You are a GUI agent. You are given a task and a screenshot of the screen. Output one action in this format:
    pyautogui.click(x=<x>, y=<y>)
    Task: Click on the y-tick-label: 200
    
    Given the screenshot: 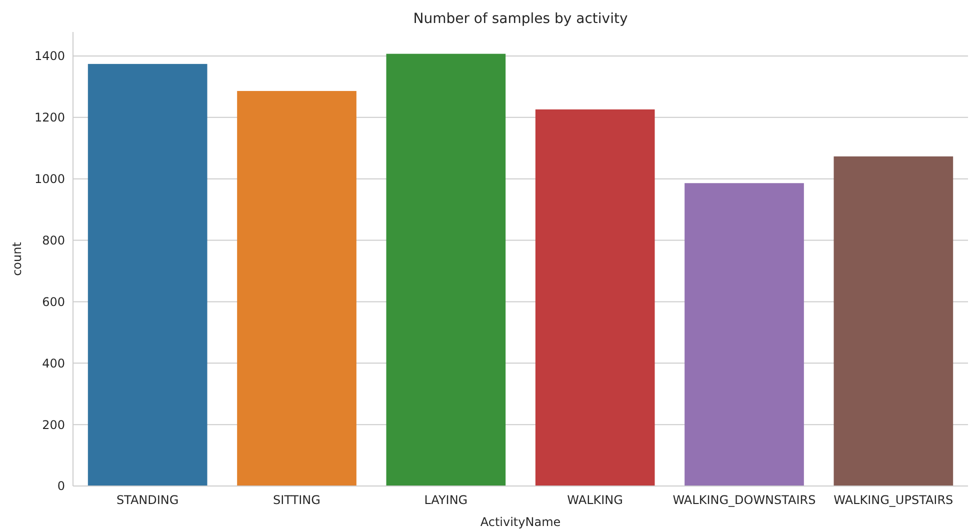 What is the action you would take?
    pyautogui.click(x=53, y=425)
    